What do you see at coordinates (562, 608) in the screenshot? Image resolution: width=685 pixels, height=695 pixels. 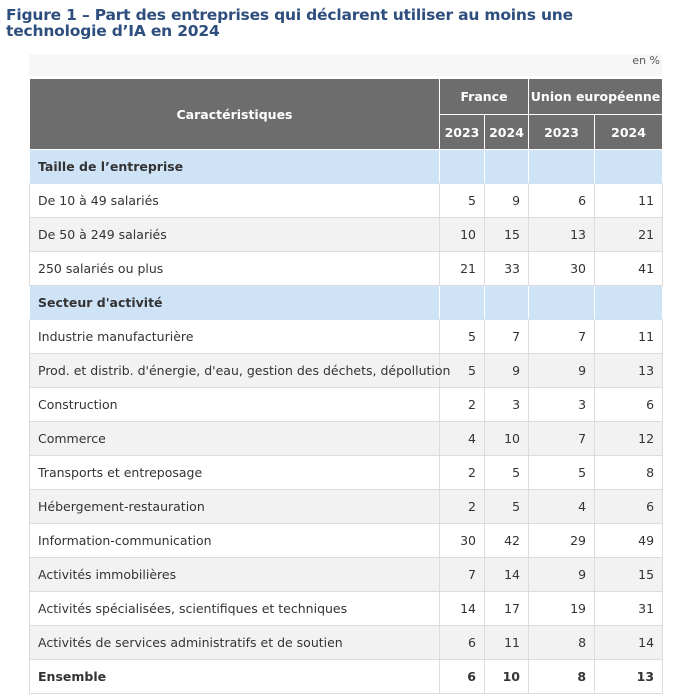 I see `row-value: 19` at bounding box center [562, 608].